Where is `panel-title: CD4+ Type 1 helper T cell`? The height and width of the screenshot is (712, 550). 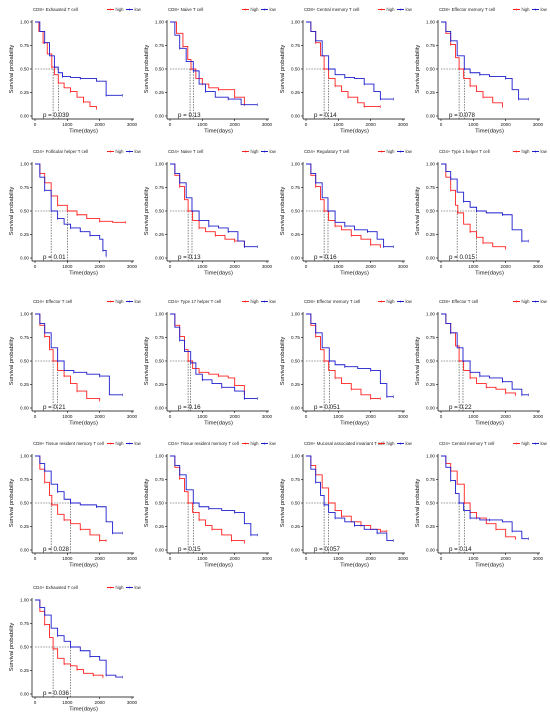
panel-title: CD4+ Type 1 helper T cell is located at coordinates (464, 151).